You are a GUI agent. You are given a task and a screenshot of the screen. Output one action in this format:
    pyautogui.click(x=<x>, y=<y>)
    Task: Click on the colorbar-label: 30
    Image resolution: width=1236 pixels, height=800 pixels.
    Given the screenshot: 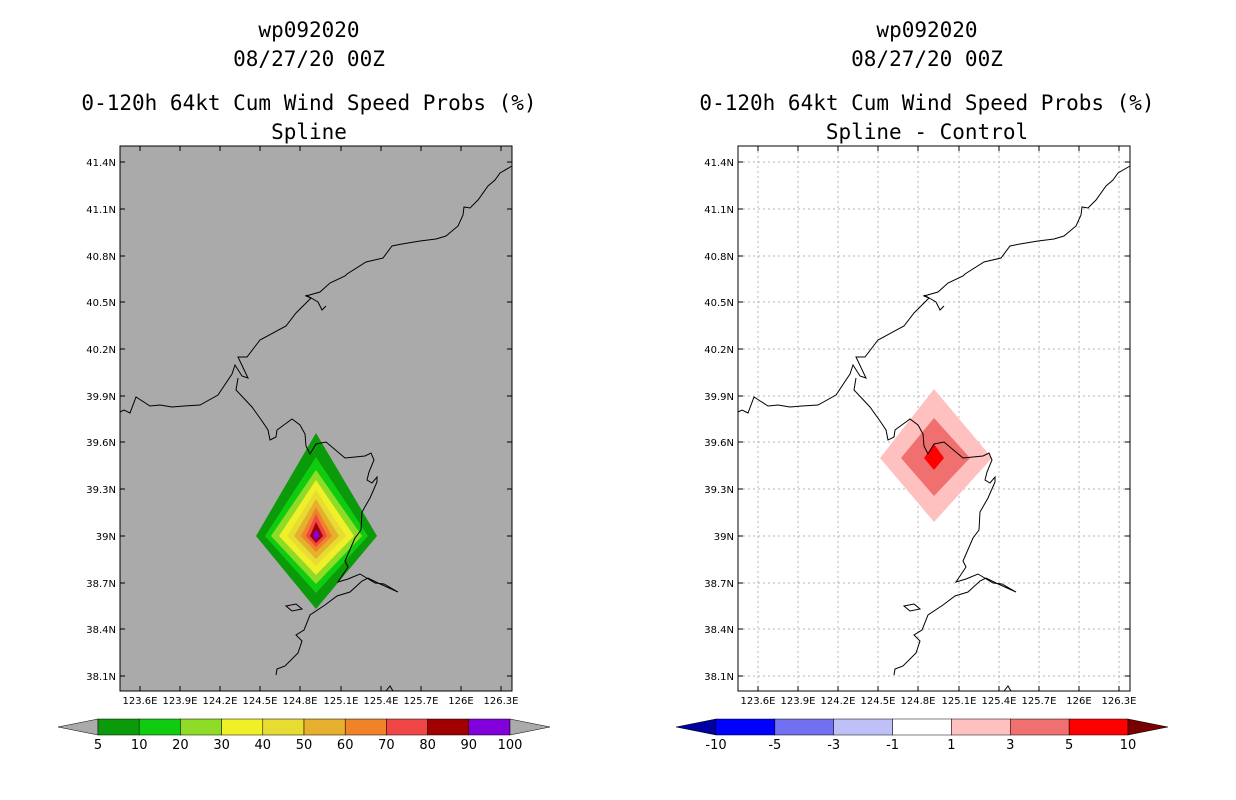 What is the action you would take?
    pyautogui.click(x=221, y=745)
    